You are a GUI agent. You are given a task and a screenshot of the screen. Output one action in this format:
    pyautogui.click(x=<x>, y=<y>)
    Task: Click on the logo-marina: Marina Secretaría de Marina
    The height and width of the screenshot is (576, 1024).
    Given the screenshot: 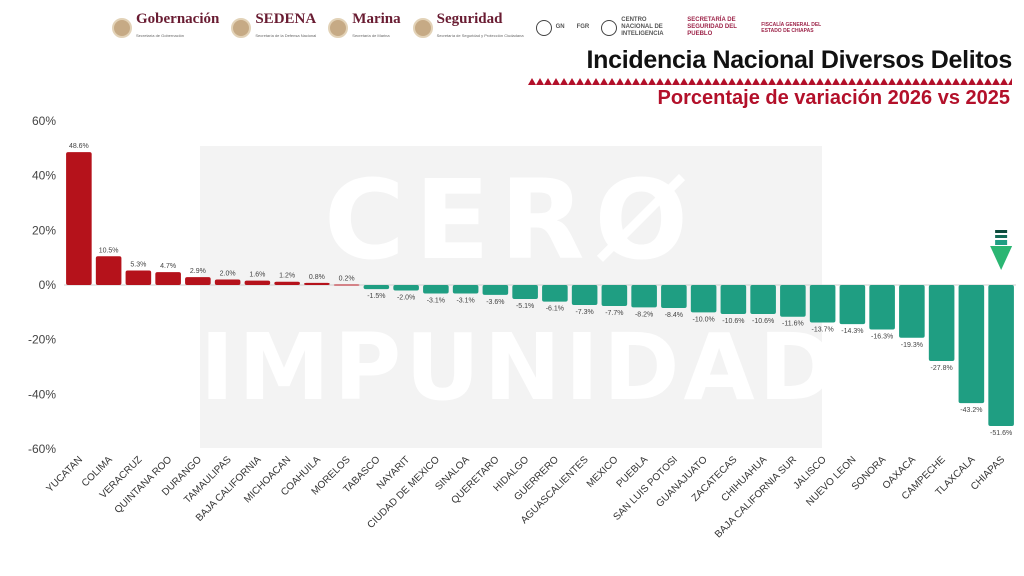 What is the action you would take?
    pyautogui.click(x=364, y=27)
    